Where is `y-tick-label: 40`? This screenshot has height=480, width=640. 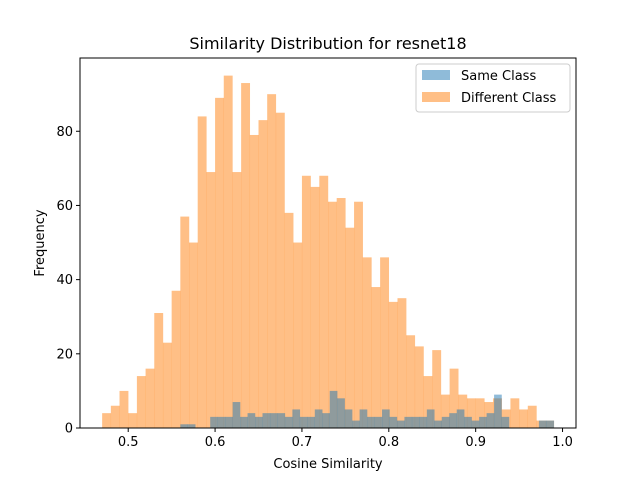
y-tick-label: 40 is located at coordinates (64, 280).